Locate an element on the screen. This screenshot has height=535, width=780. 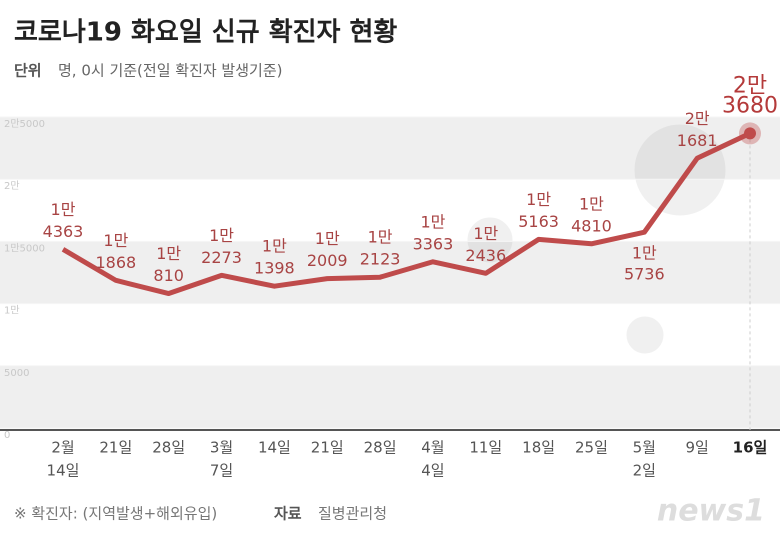
unit-label: 단위 is located at coordinates (28, 71).